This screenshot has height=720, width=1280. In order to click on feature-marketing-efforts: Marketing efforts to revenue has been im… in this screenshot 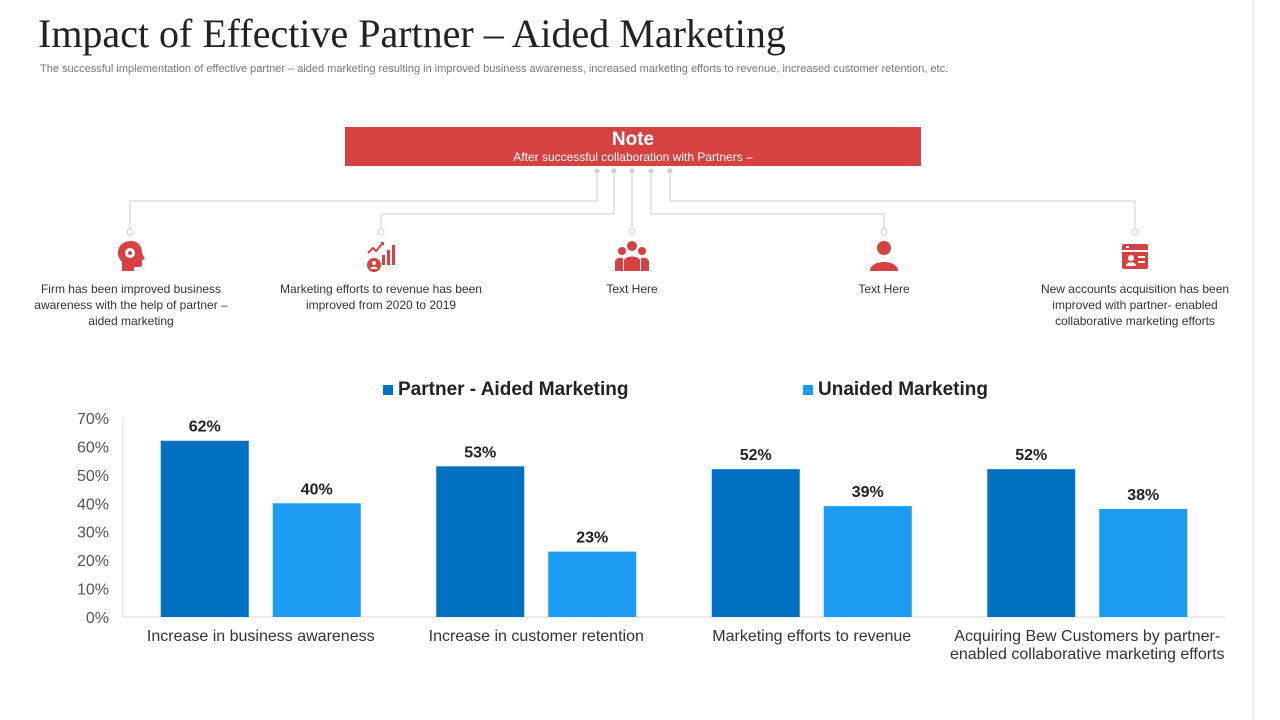, I will do `click(381, 276)`.